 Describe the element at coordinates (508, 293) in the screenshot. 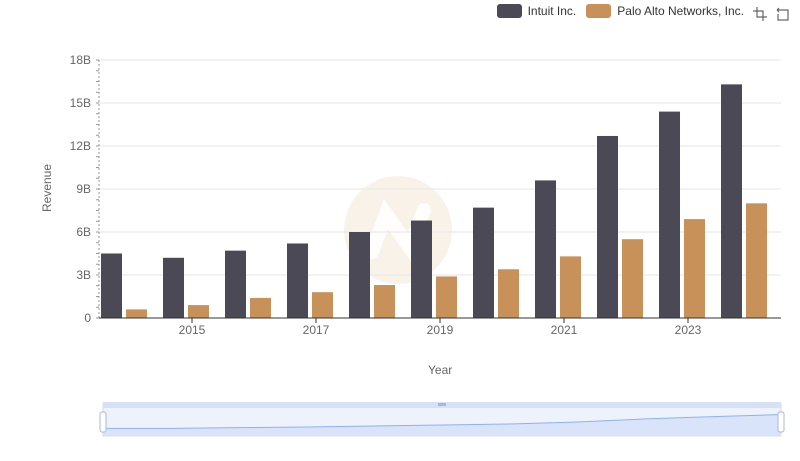

I see `bar-palo-alto-2020` at that location.